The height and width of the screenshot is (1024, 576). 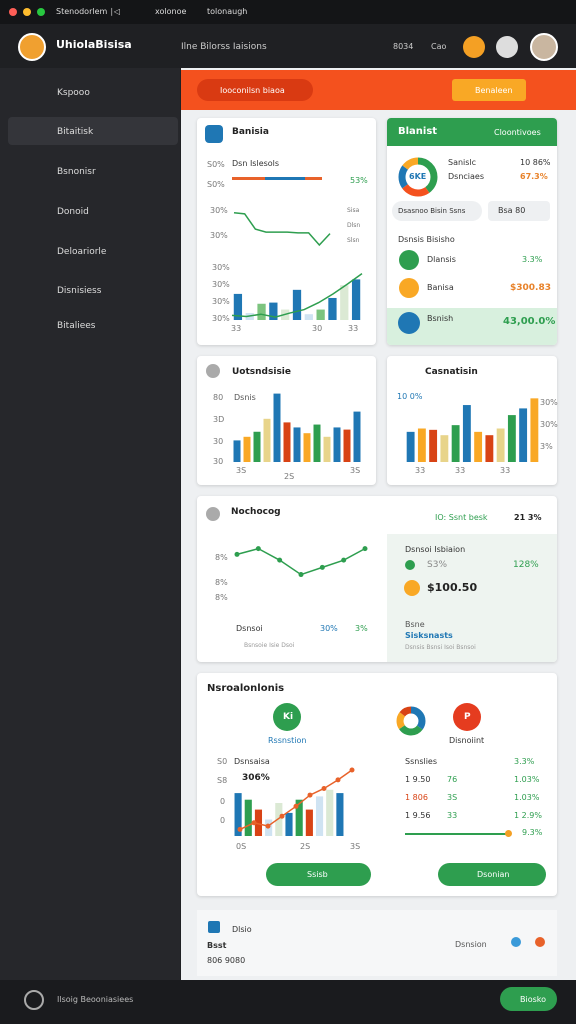 What do you see at coordinates (494, 90) in the screenshot?
I see `button-label: Benaleen` at bounding box center [494, 90].